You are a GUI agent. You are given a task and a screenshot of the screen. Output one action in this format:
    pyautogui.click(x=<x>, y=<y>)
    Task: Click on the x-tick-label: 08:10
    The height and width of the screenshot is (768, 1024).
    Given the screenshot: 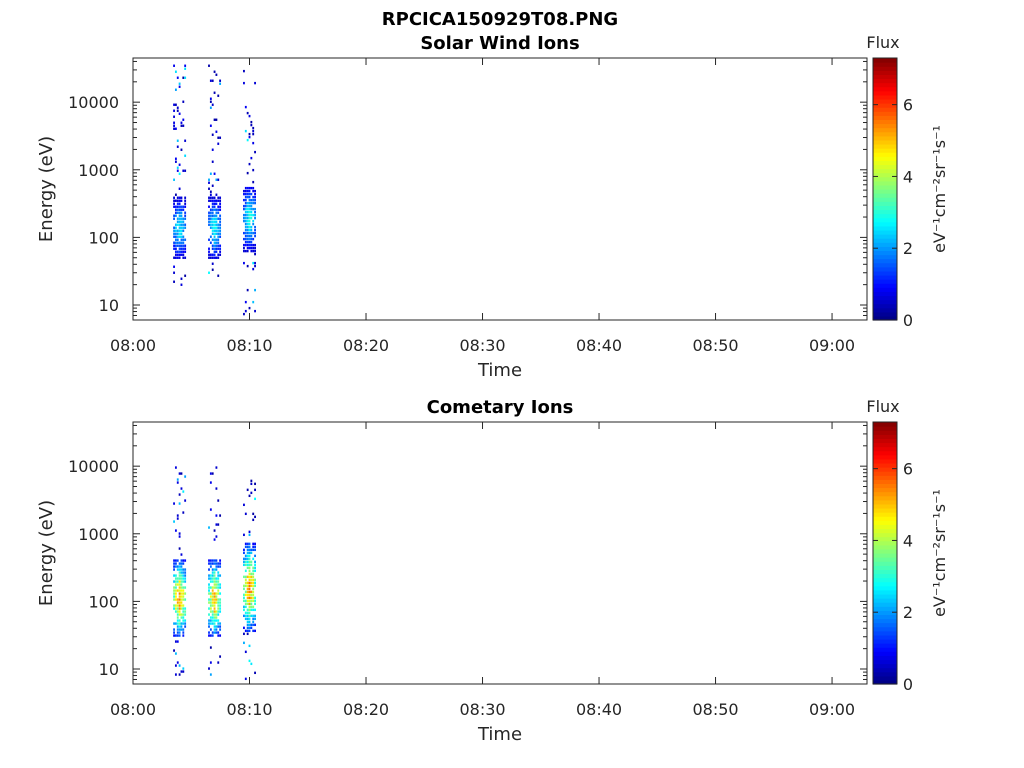 What is the action you would take?
    pyautogui.click(x=249, y=345)
    